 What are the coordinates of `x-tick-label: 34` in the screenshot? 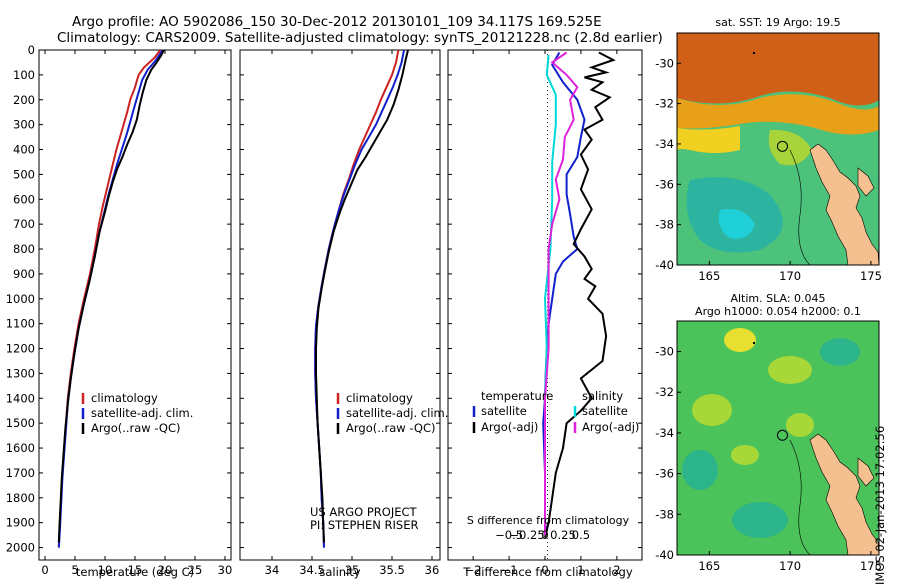 It's located at (272, 570).